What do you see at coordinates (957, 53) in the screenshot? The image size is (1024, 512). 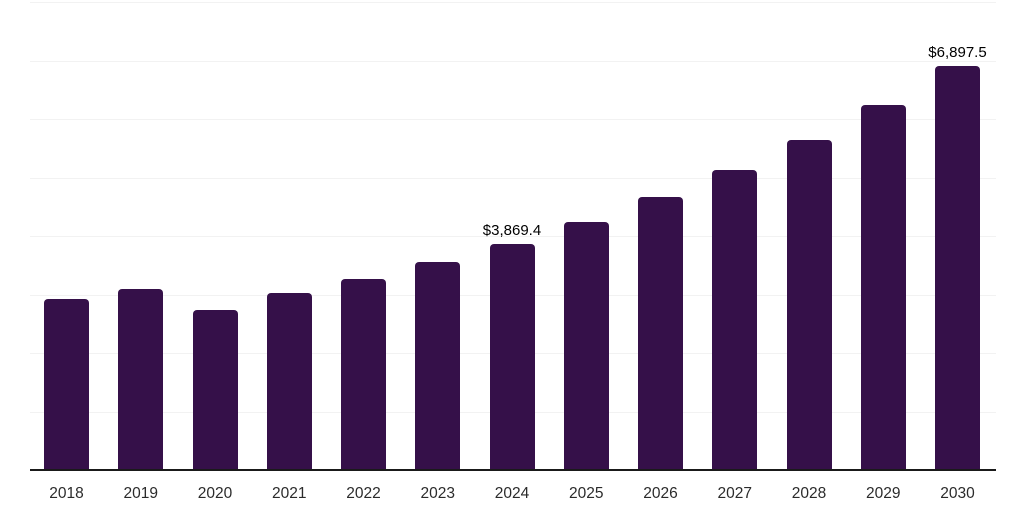 I see `value-label-2030: $6,897.5` at bounding box center [957, 53].